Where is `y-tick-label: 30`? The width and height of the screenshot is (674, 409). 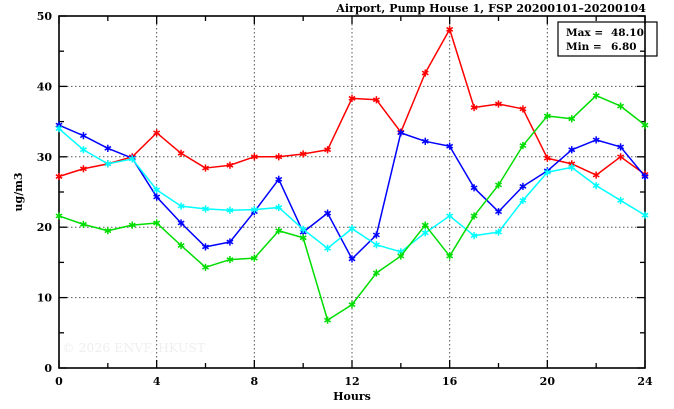 y-tick-label: 30 is located at coordinates (45, 157).